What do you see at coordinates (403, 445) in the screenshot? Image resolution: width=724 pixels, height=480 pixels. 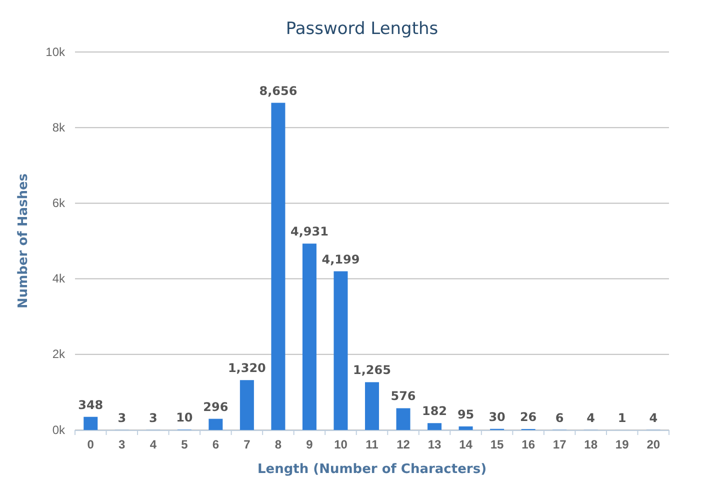 I see `x-tick-label: 12` at bounding box center [403, 445].